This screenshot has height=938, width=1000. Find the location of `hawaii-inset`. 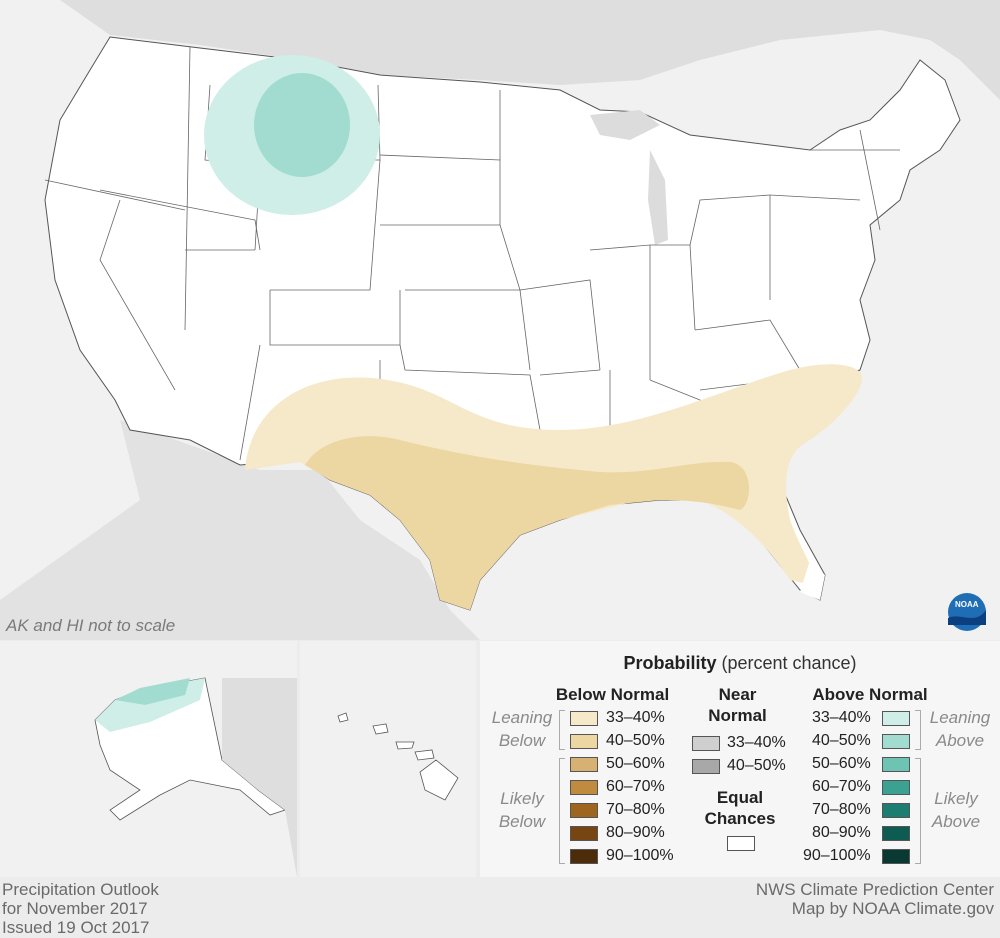

hawaii-inset is located at coordinates (388, 759).